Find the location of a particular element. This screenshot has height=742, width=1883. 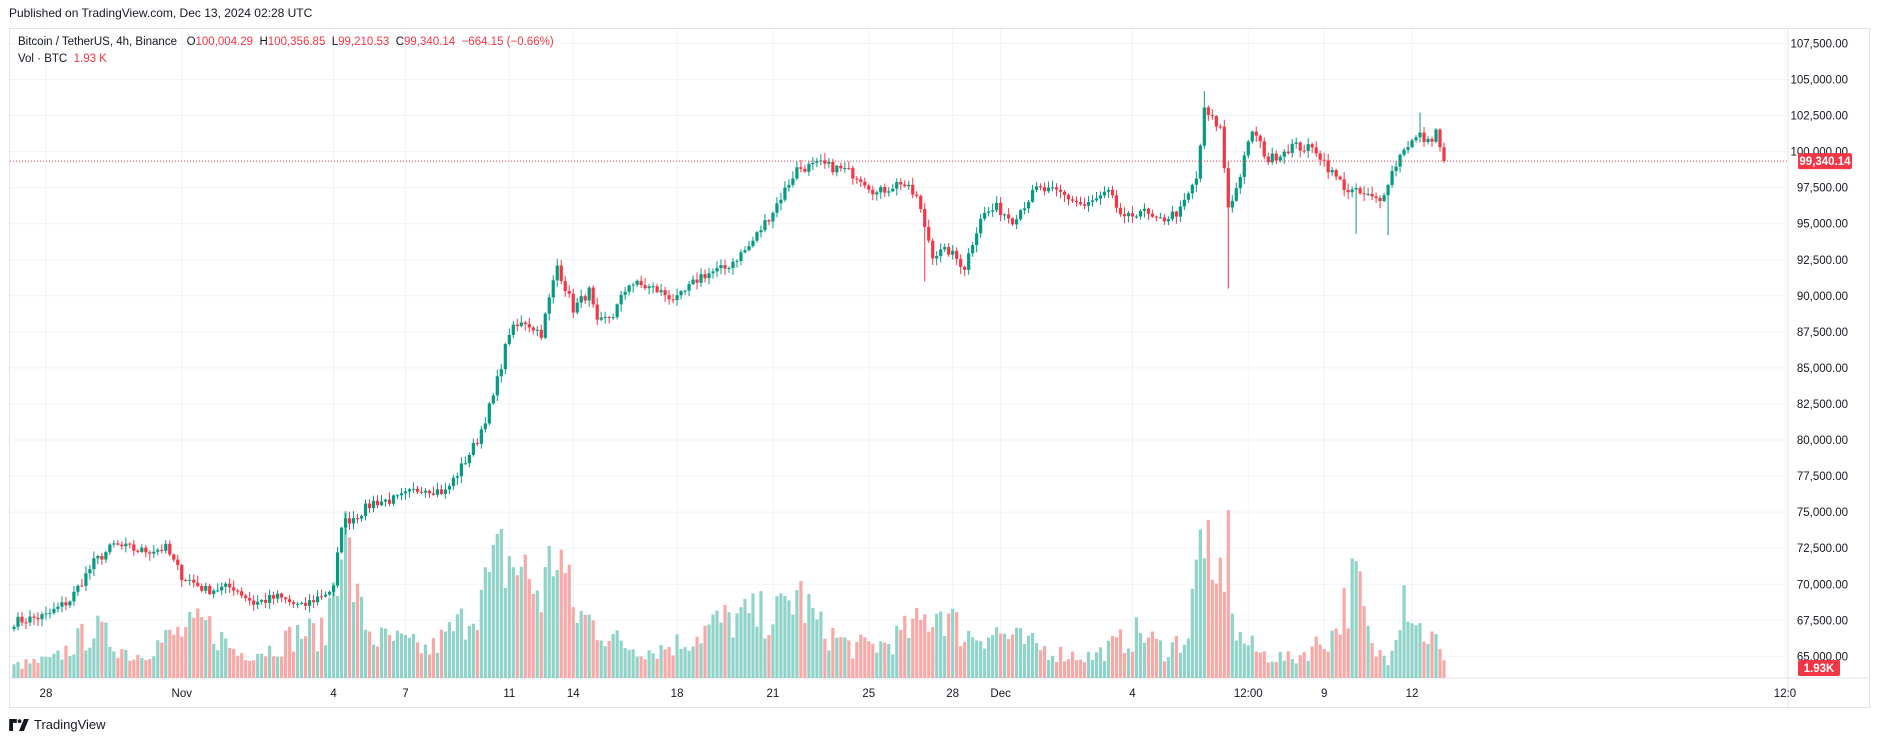

time-tick-label: 4 is located at coordinates (333, 694).